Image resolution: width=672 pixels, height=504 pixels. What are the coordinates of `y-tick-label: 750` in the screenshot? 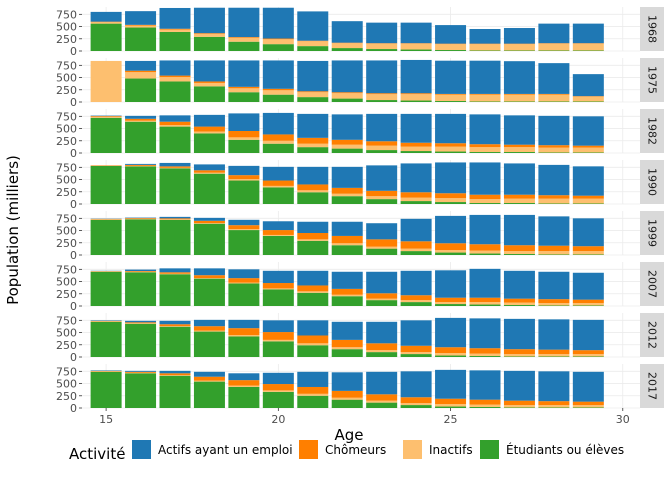 It's located at (66, 218).